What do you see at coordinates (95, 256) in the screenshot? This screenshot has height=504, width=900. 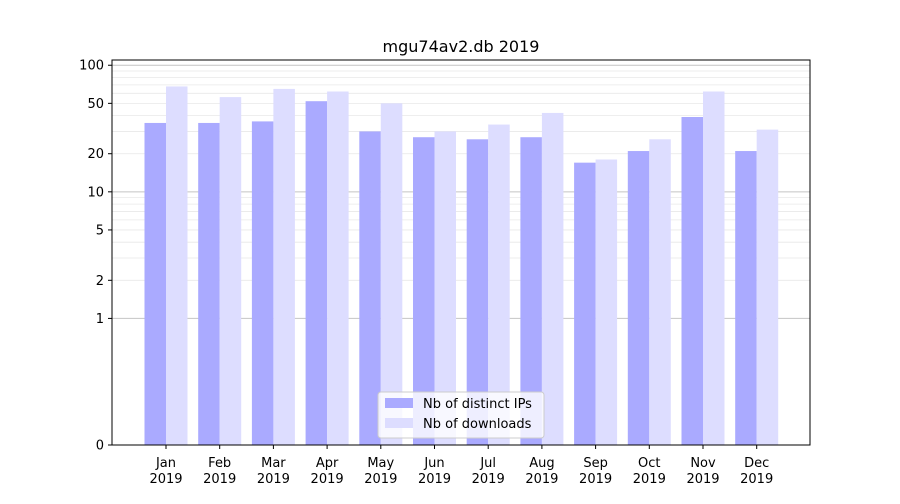 I see `y-axis: 0 1 2 5 10 20 50 100` at bounding box center [95, 256].